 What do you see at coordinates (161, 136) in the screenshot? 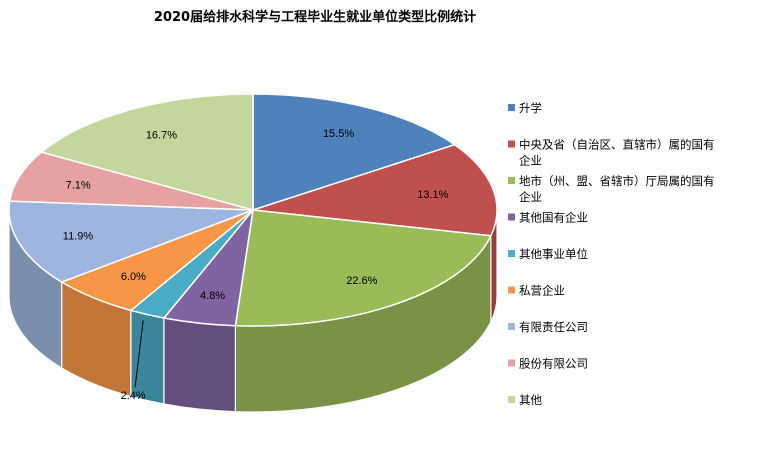
I see `data-label-8: 16.7%` at bounding box center [161, 136].